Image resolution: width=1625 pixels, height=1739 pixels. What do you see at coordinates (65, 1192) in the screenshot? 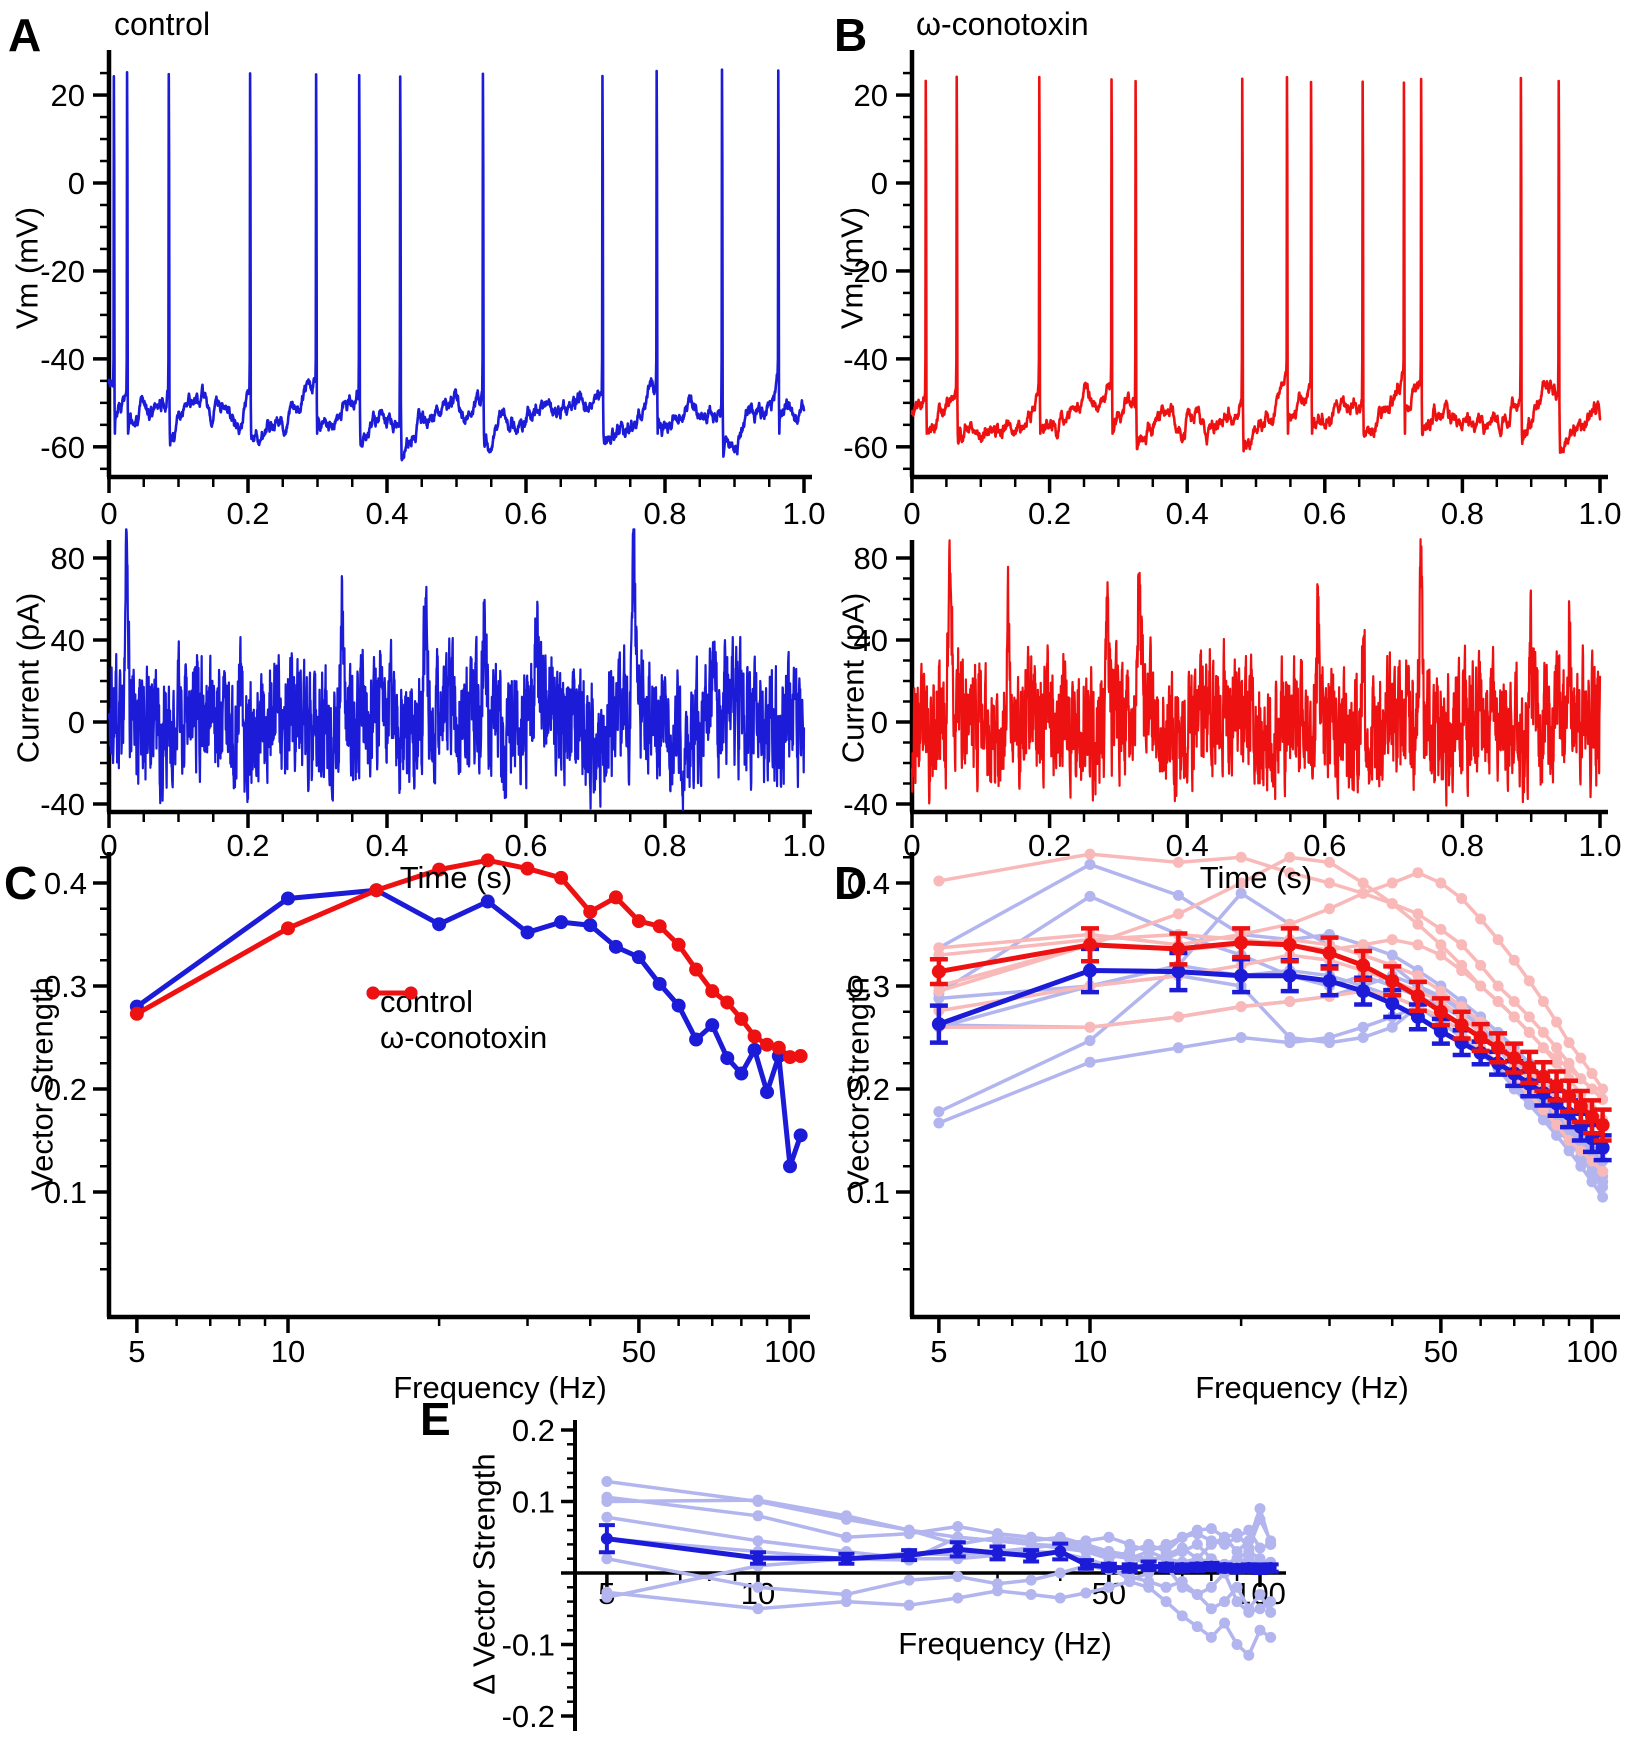
I see `ytick-label: 0.1` at bounding box center [65, 1192].